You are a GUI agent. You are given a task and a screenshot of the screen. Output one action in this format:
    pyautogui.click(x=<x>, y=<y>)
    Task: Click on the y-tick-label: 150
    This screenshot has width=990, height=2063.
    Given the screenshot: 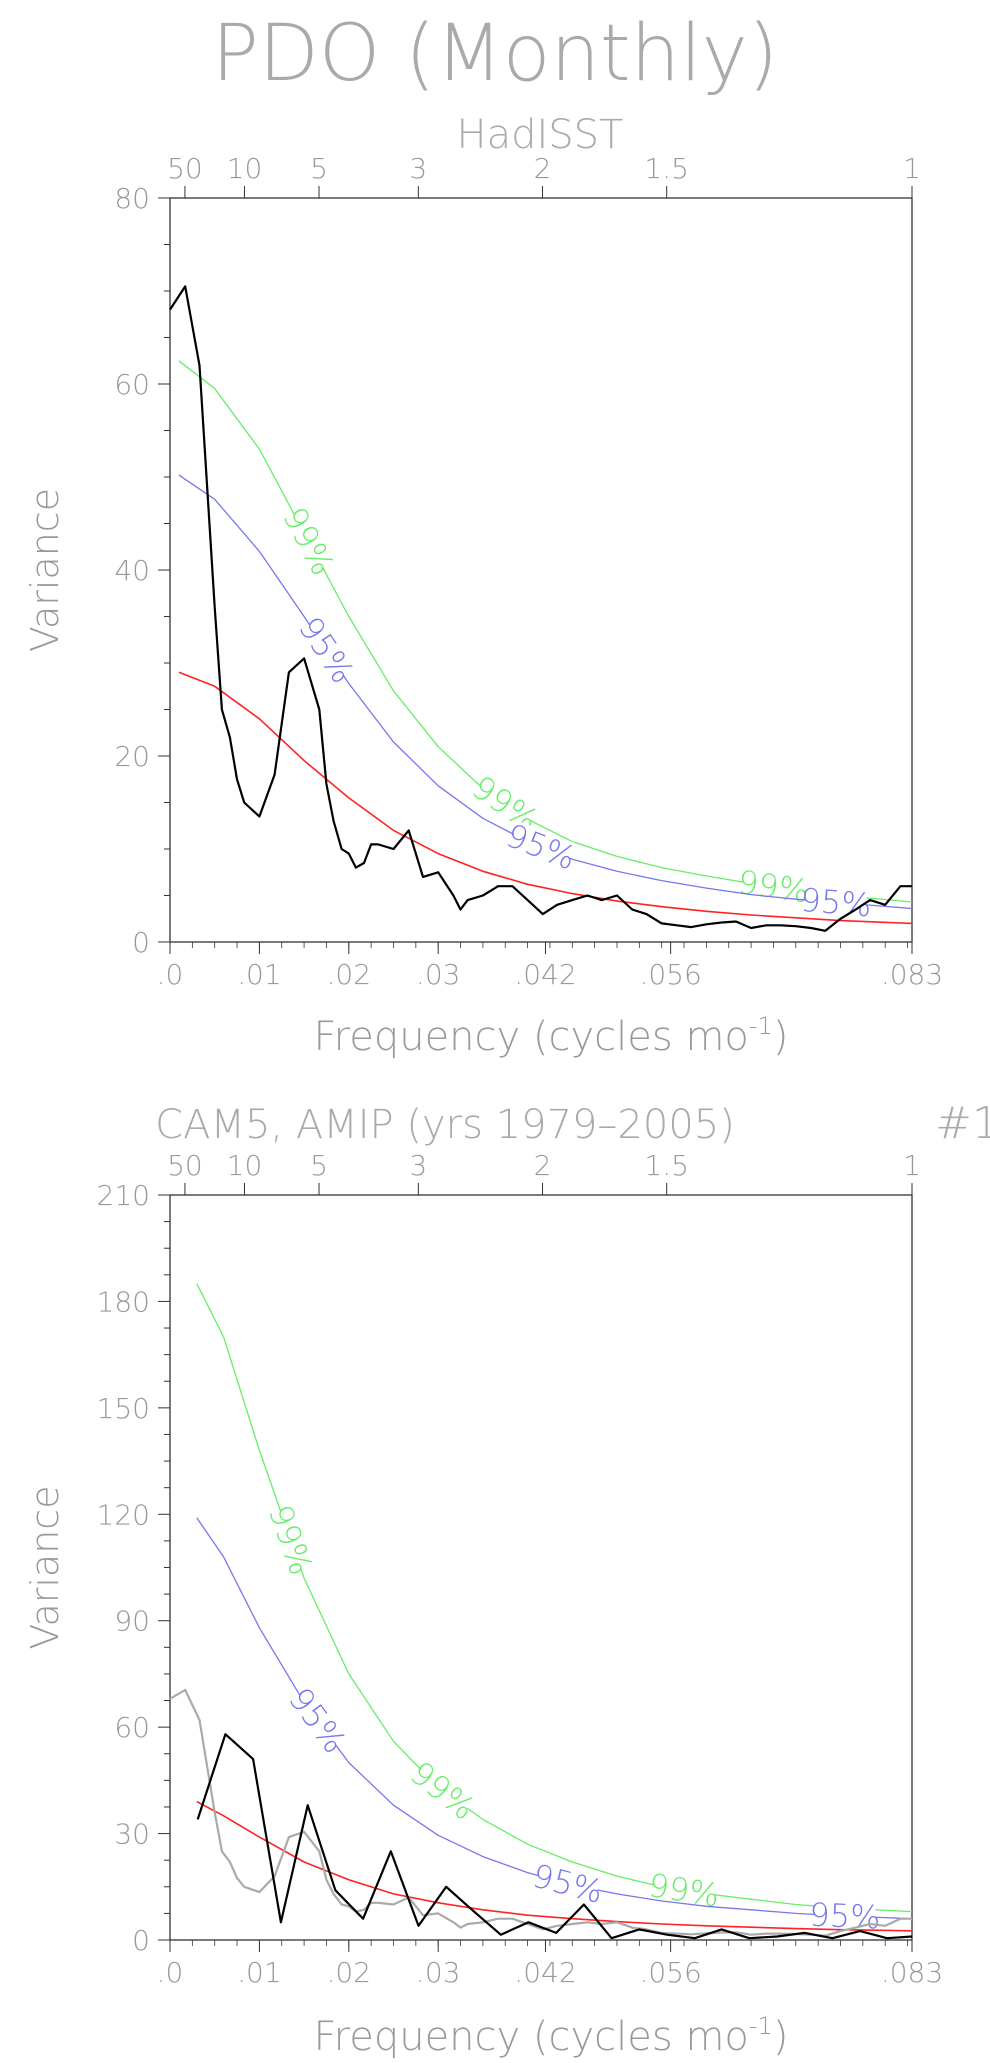 What is the action you would take?
    pyautogui.click(x=123, y=1408)
    